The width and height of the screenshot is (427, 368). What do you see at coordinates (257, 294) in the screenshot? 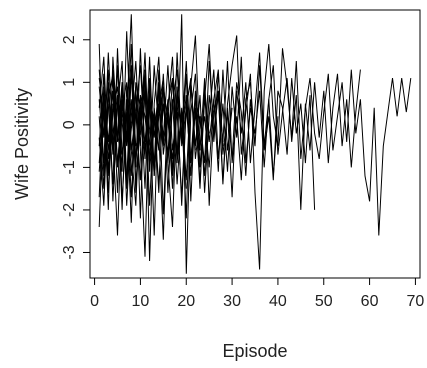
I see `x-axis: 0 10 20 30 40 50 60 70` at bounding box center [257, 294].